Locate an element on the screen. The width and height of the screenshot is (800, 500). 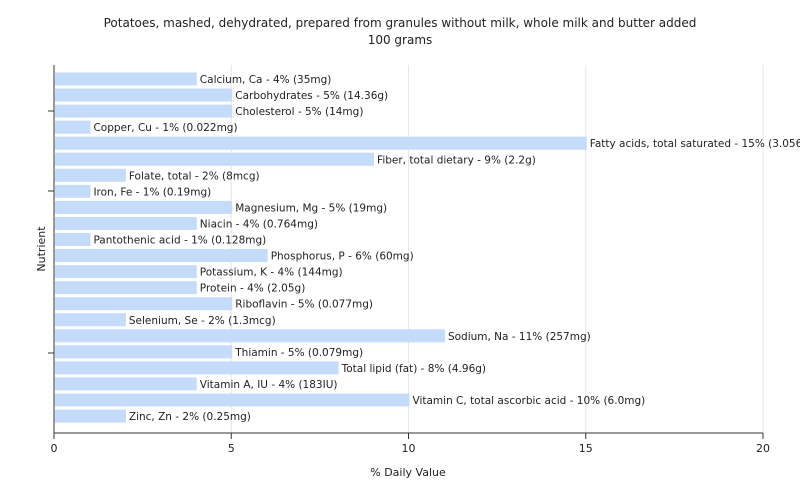
bar-label: Riboflavin - 5% (0.077mg) is located at coordinates (304, 305).